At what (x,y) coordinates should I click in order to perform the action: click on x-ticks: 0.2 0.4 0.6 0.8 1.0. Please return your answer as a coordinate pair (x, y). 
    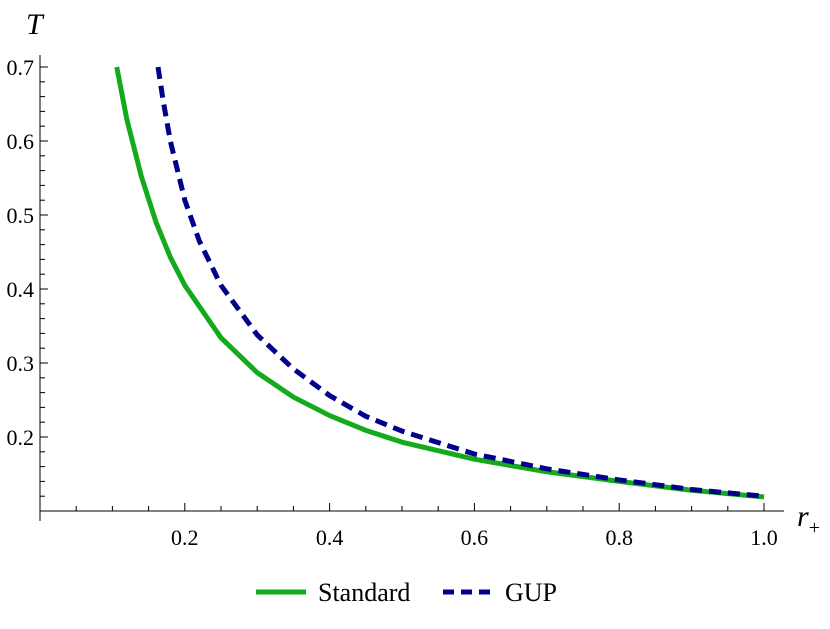
    Looking at the image, I should click on (426, 526).